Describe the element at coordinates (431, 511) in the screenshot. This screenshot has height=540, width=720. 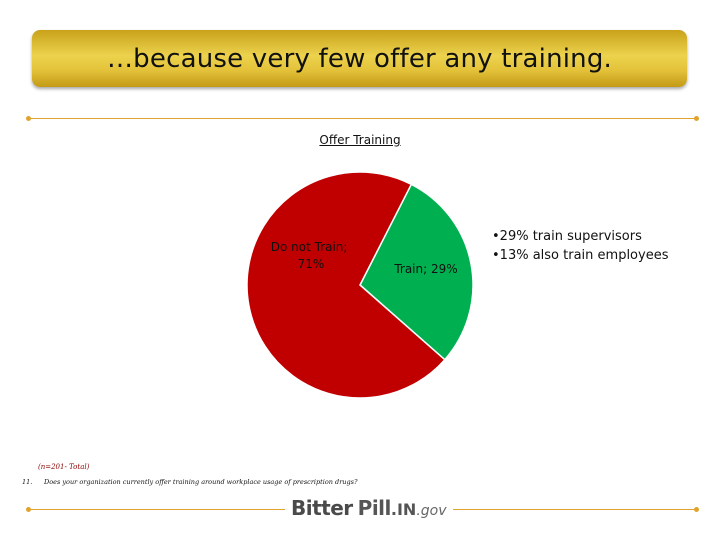
I see `logo-gov: .gov` at that location.